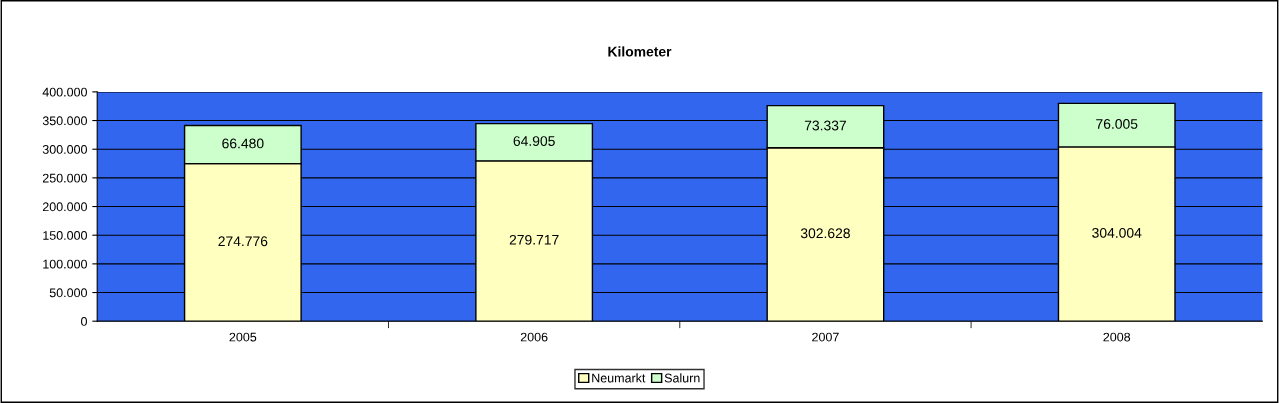 The width and height of the screenshot is (1279, 403). I want to click on y-tick-label: 200.000, so click(64, 207).